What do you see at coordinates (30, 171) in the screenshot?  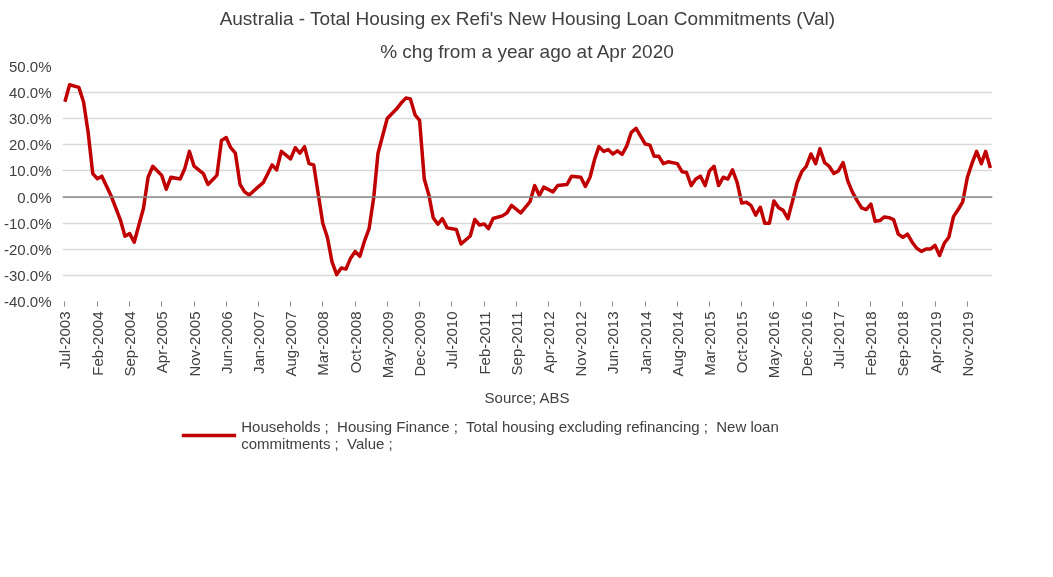 I see `y-tick-label: 10.0%` at bounding box center [30, 171].